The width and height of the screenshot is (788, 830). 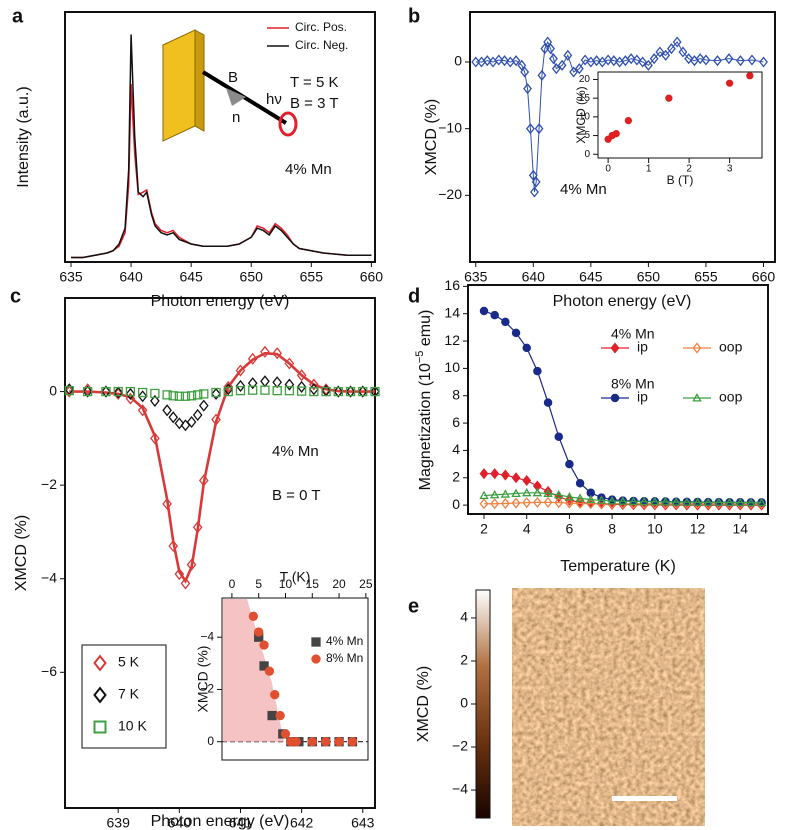 What do you see at coordinates (452, 285) in the screenshot?
I see `y-tick-label: 16` at bounding box center [452, 285].